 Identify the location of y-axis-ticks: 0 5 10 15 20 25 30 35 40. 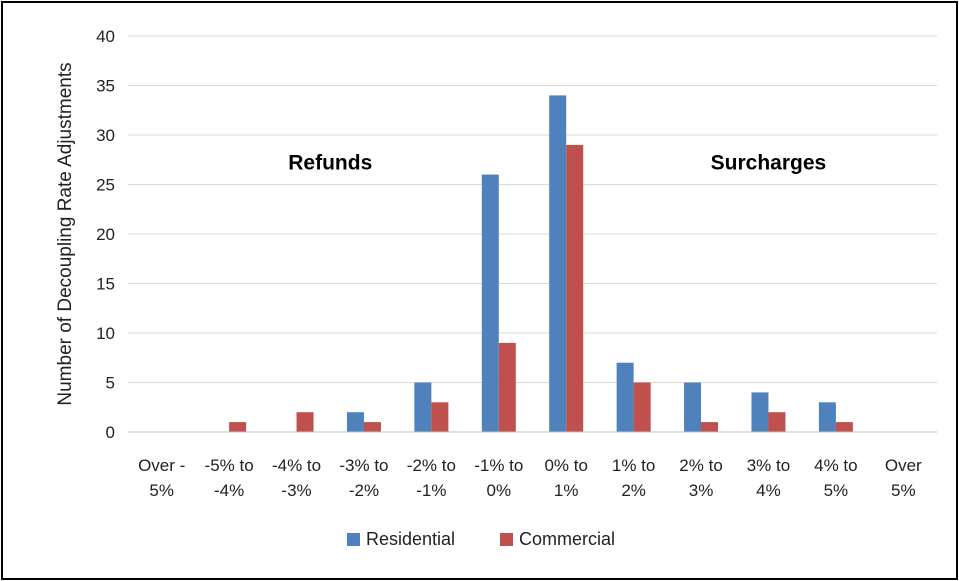
(105, 234).